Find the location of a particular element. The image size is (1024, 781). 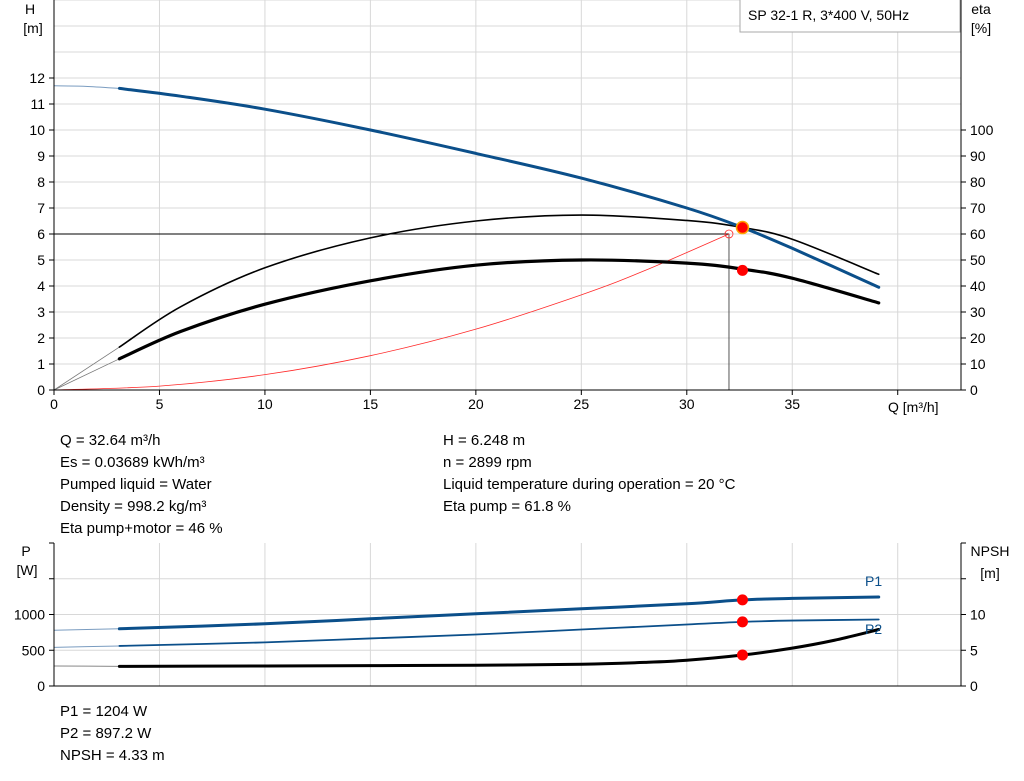

y-left-tick-label: 4 is located at coordinates (41, 286).